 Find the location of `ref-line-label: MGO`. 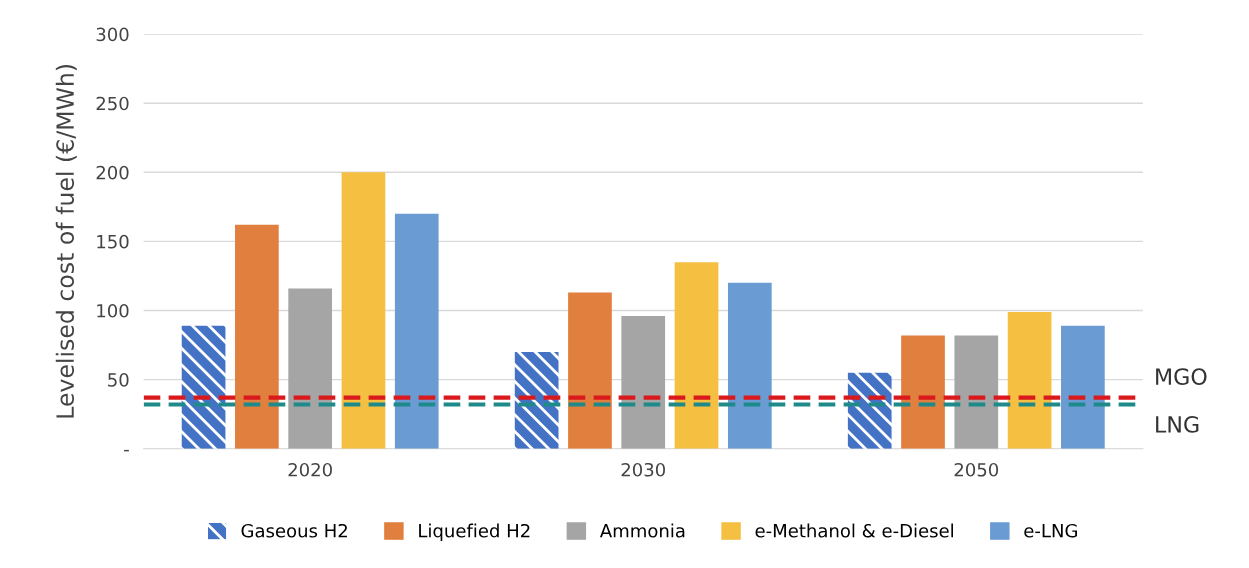

ref-line-label: MGO is located at coordinates (1181, 376).